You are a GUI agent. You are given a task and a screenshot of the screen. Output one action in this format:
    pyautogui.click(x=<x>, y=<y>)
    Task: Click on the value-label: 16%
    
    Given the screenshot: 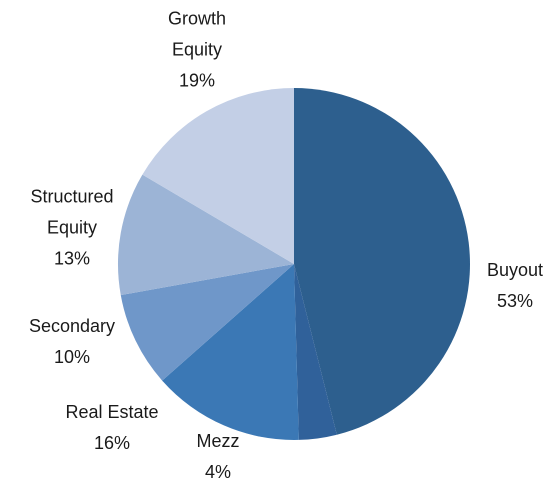 What is the action you would take?
    pyautogui.click(x=112, y=443)
    